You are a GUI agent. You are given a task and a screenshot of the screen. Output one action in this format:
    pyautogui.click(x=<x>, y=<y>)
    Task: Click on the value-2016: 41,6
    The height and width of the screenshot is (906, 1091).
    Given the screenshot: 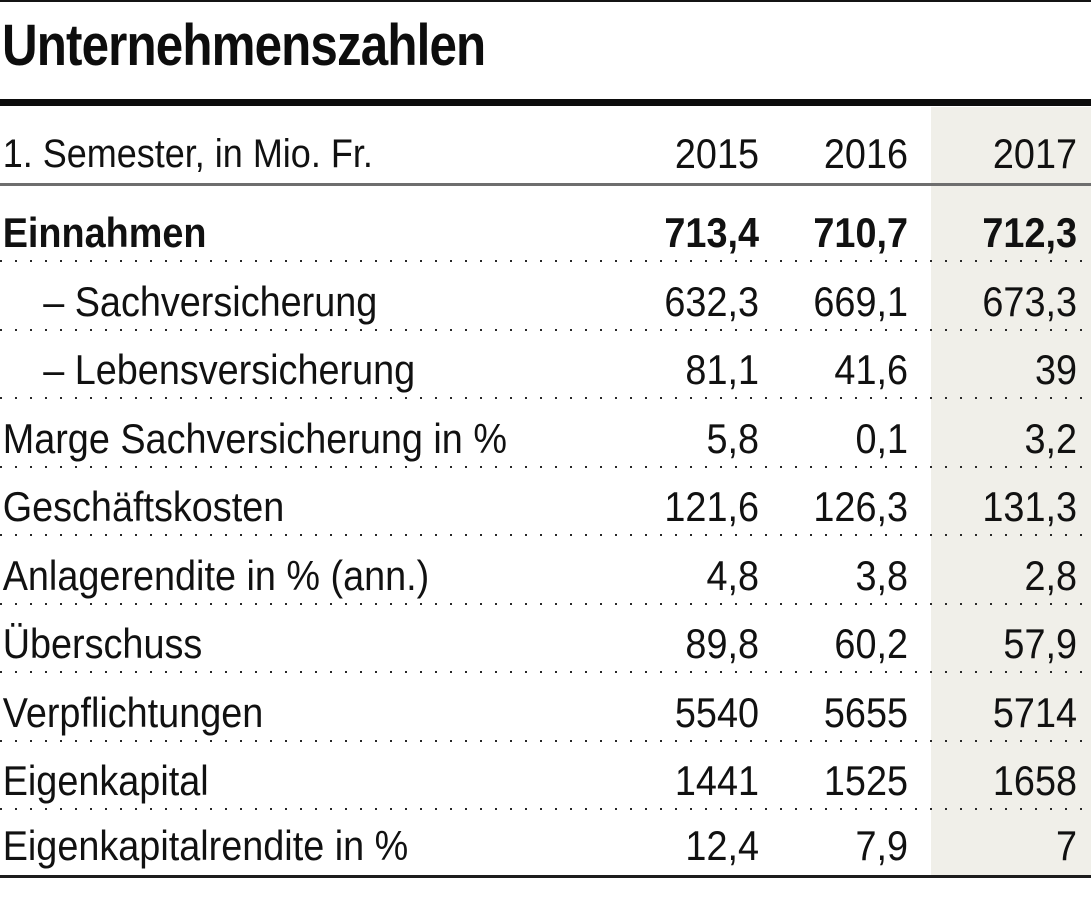 What is the action you would take?
    pyautogui.click(x=871, y=370)
    